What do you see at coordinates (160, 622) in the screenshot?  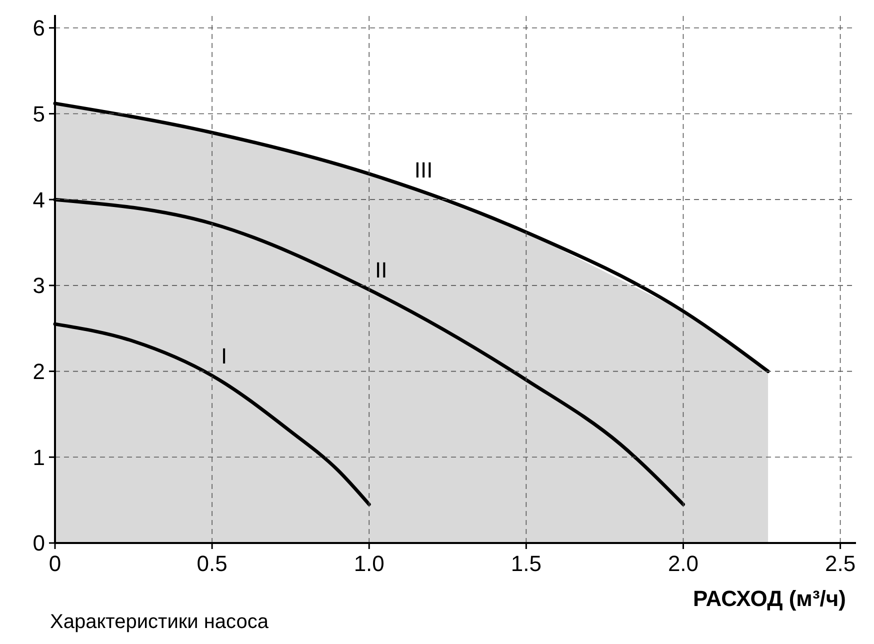 I see `text: Характеристики насоса` at bounding box center [160, 622].